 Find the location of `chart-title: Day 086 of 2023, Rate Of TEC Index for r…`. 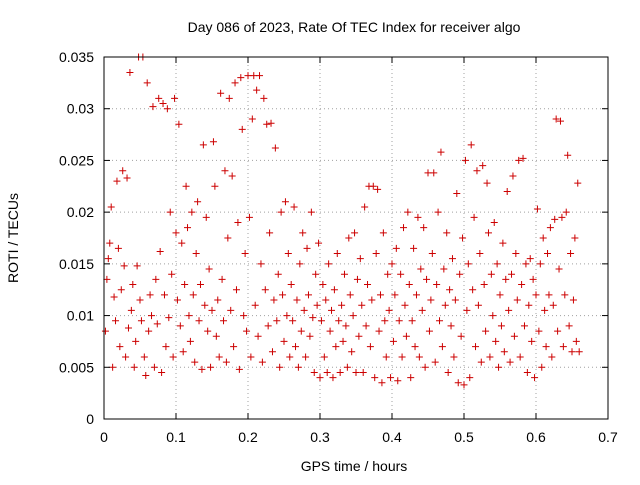

chart-title: Day 086 of 2023, Rate Of TEC Index for r… is located at coordinates (354, 27).